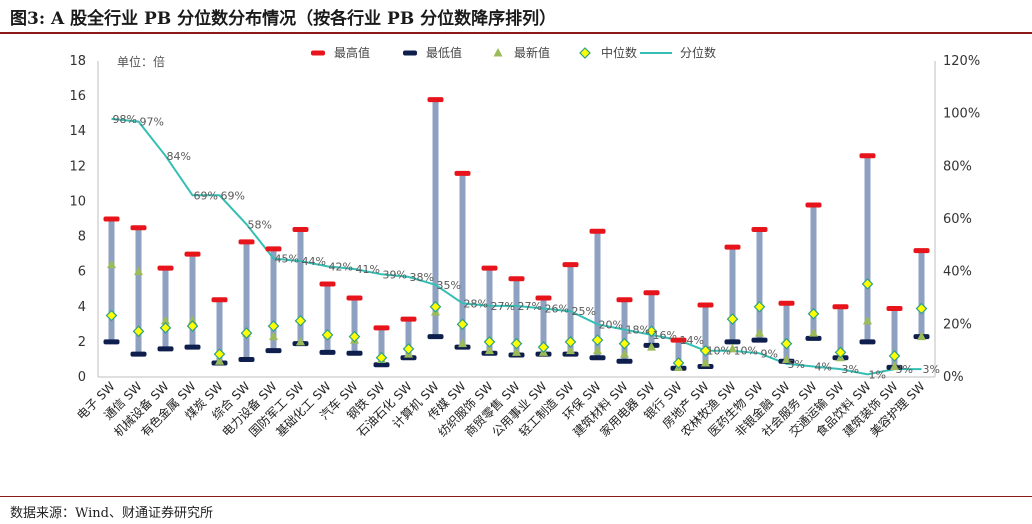 The image size is (1032, 524). Describe the element at coordinates (314, 261) in the screenshot. I see `percentile-data-label: 44%` at that location.